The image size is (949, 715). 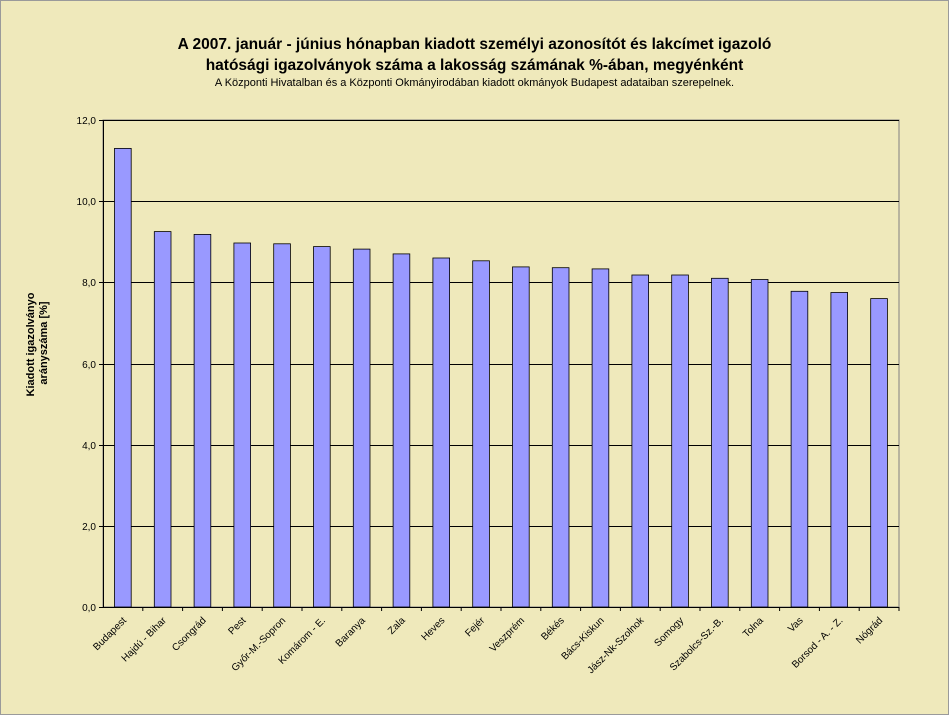 I want to click on y-axis-label-line-2: arányszáma [%], so click(x=44, y=342).